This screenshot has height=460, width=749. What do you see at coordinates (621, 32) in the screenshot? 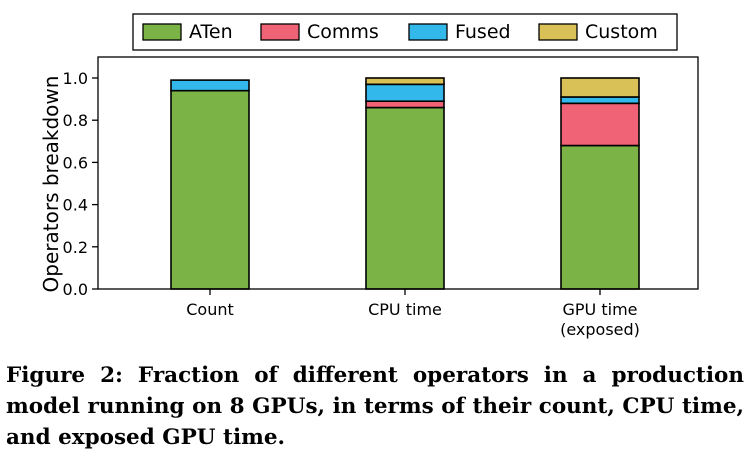
I see `legend-label-custom: Custom` at bounding box center [621, 32].